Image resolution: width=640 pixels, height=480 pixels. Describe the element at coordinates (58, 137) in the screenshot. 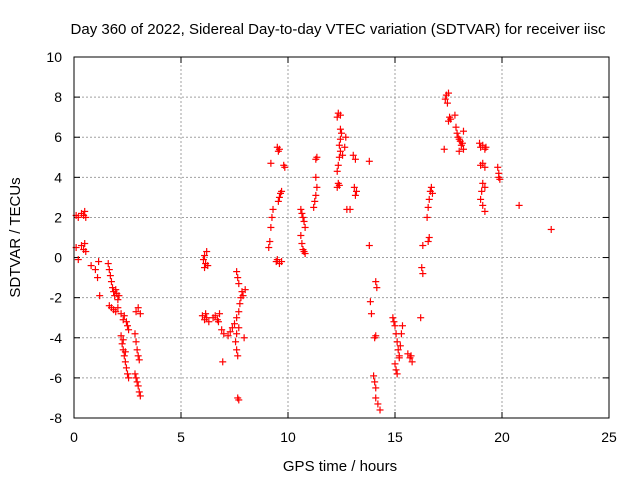

I see `y-tick-label: 6` at that location.